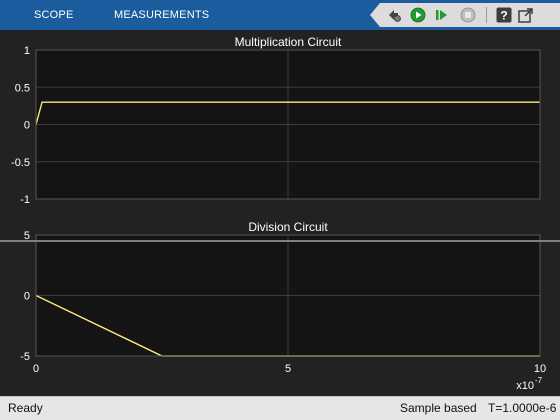 This screenshot has height=420, width=560. I want to click on run-icon, so click(418, 15).